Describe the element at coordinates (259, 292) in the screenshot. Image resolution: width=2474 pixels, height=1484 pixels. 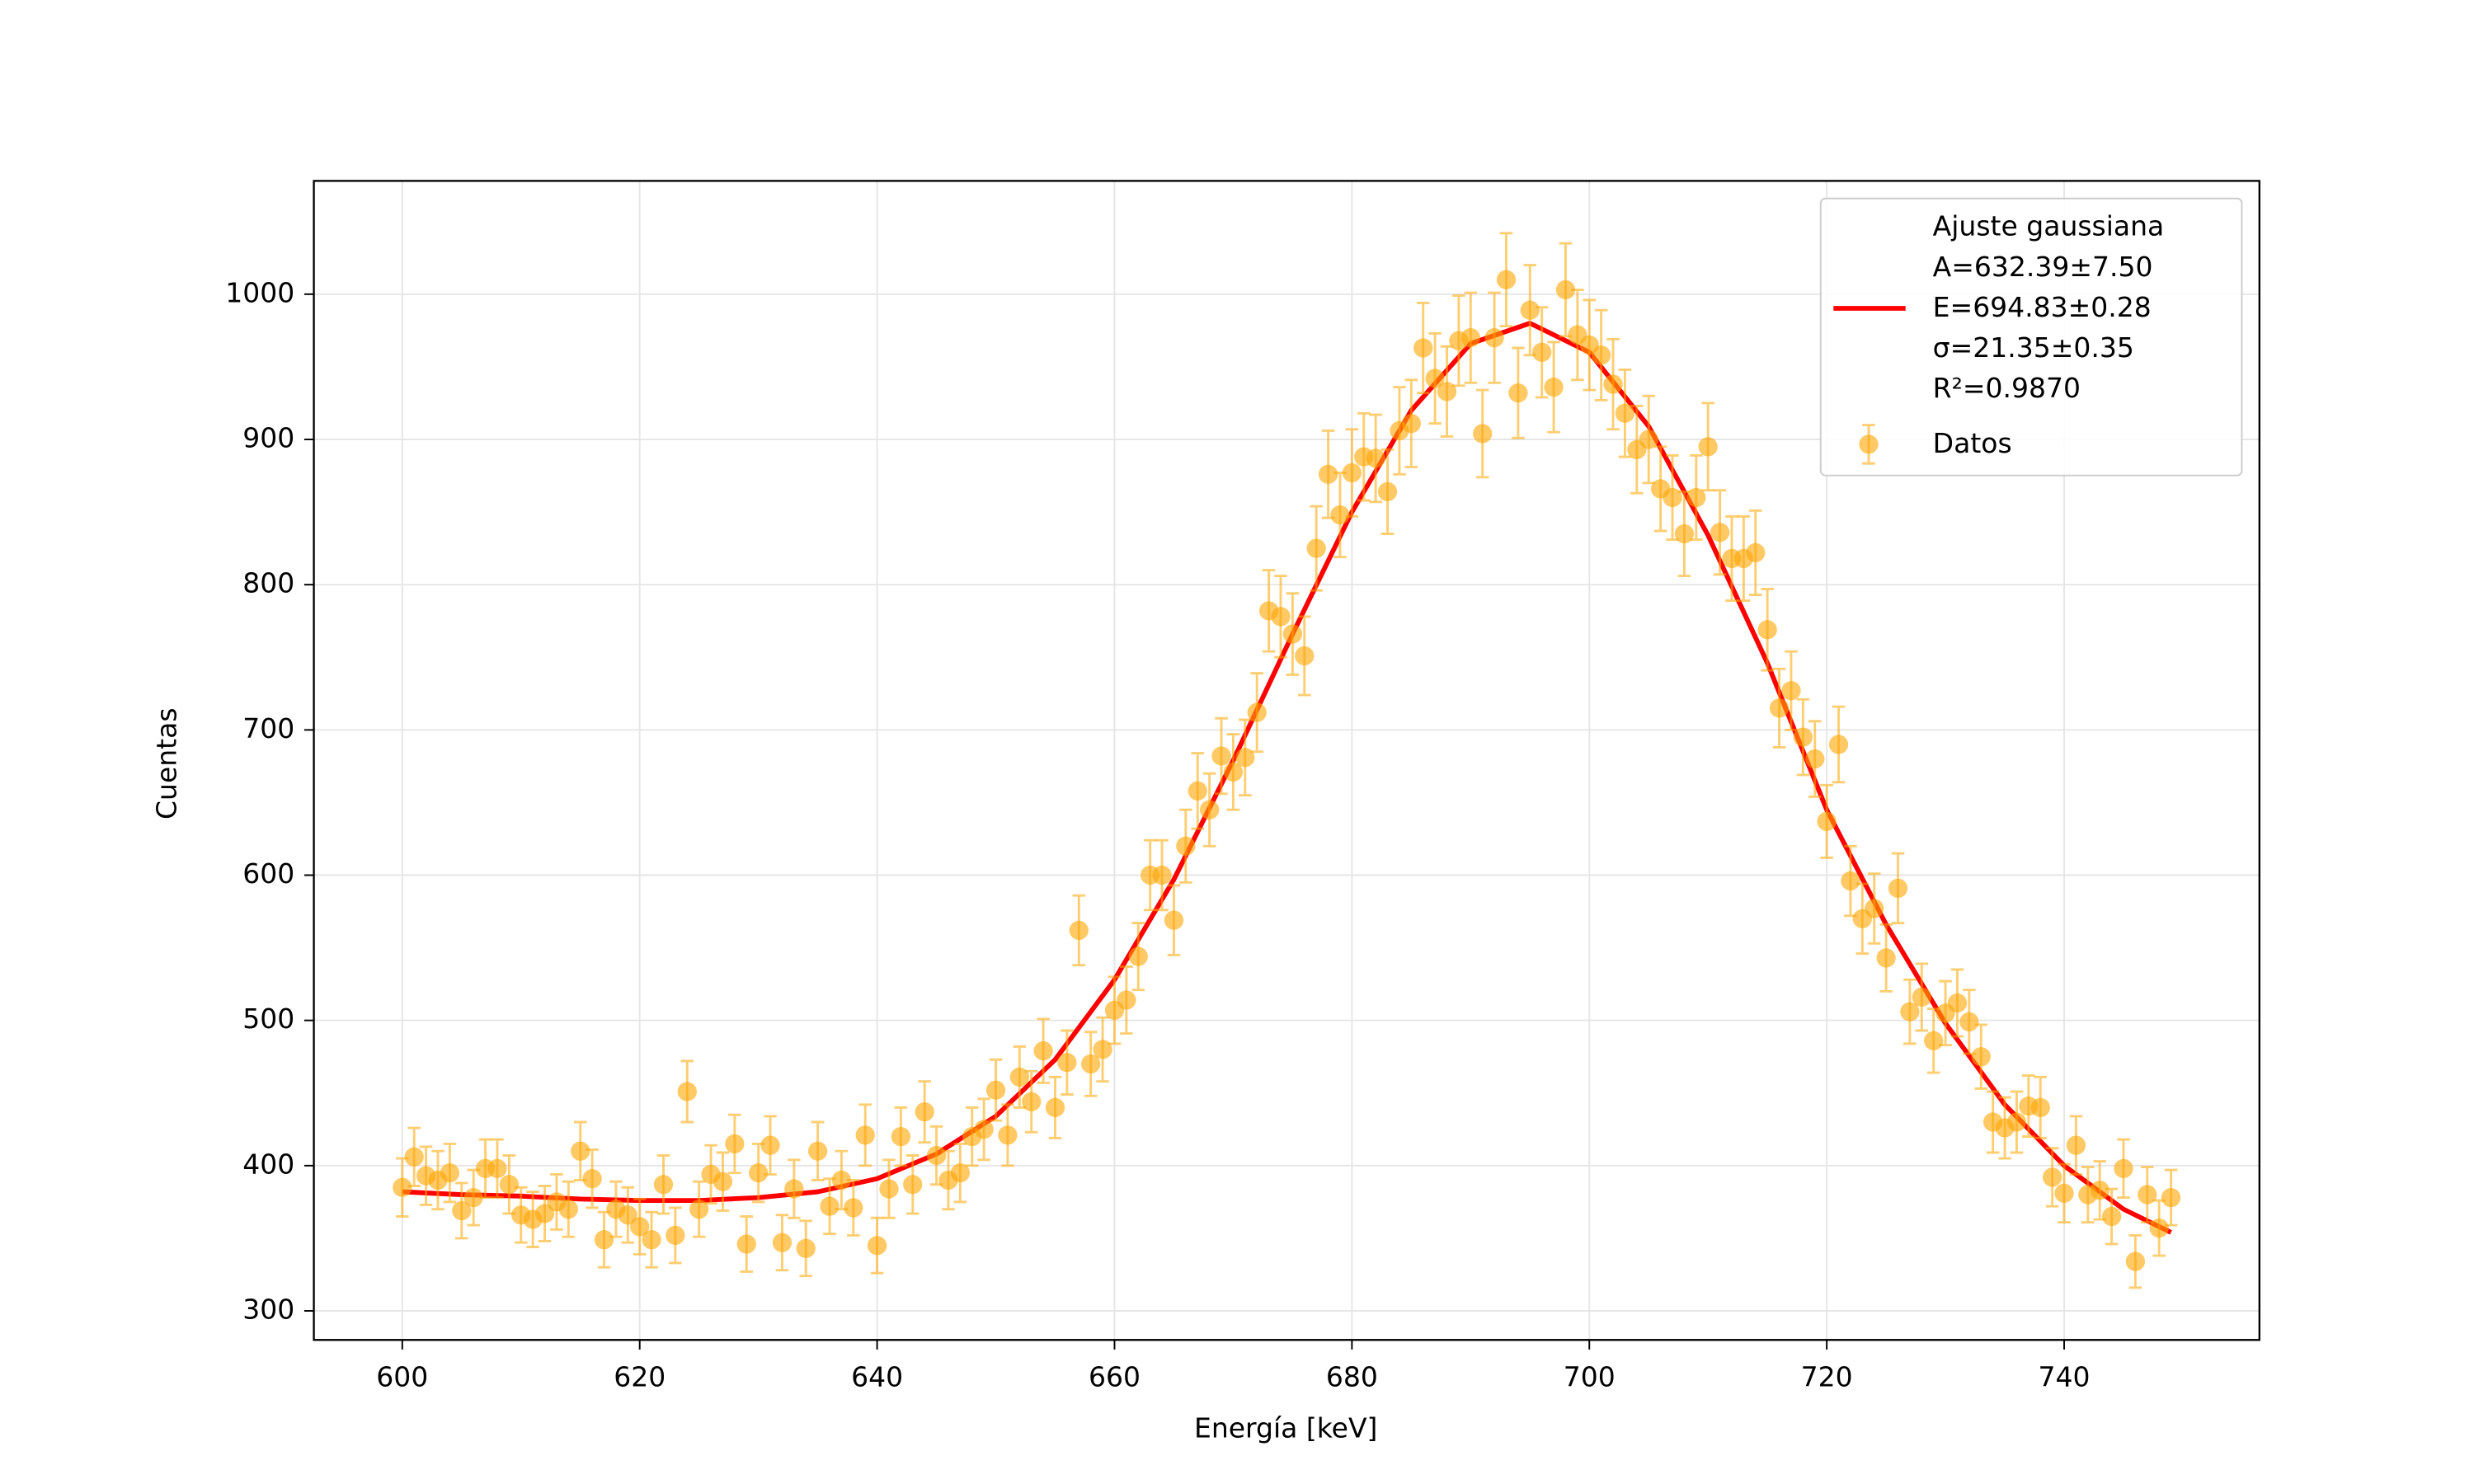
I see `y-tick-label: 1000` at that location.